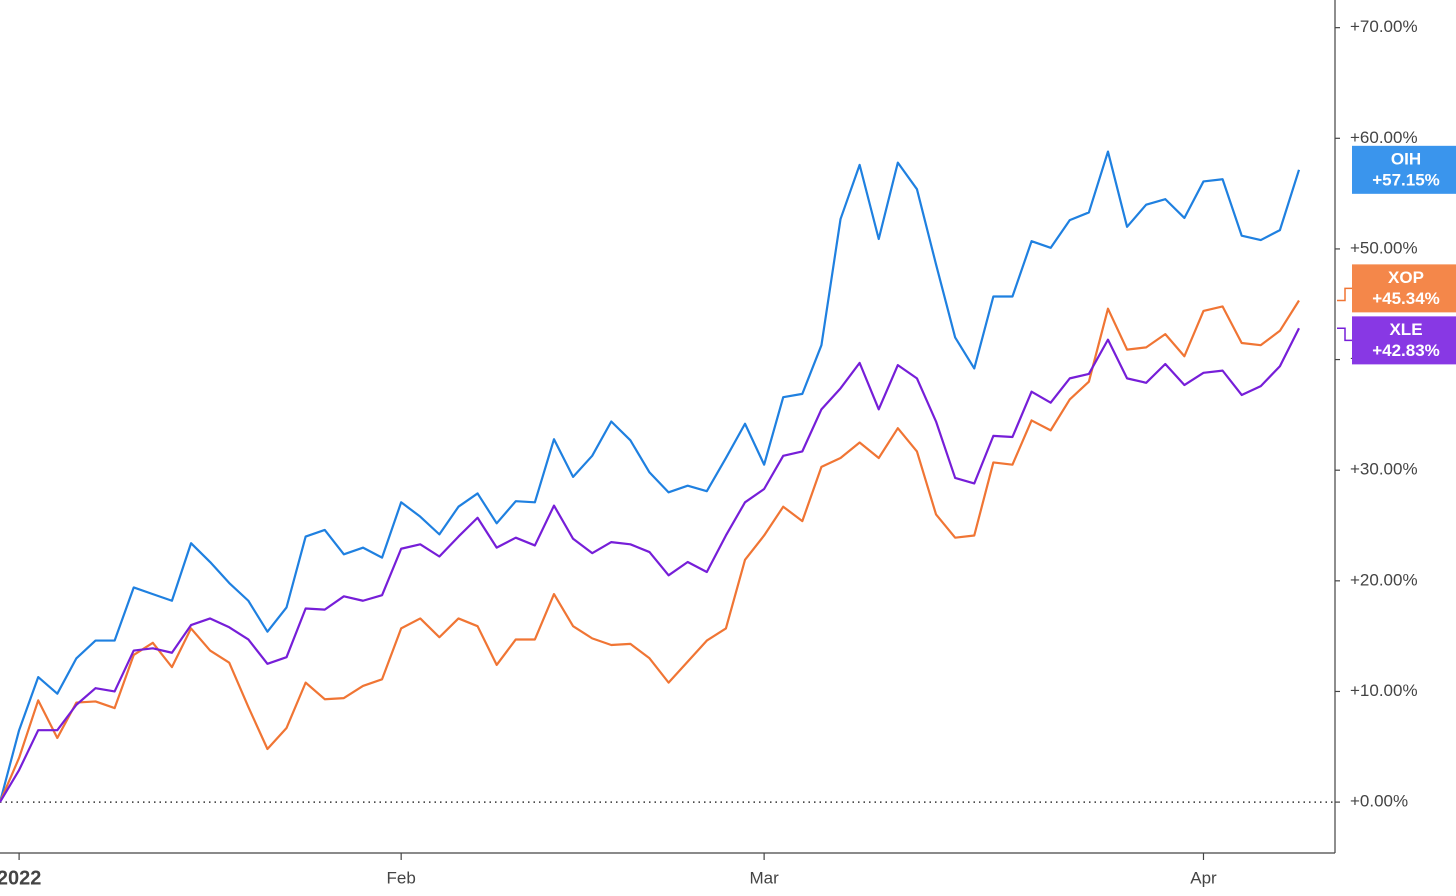 The width and height of the screenshot is (1456, 896). I want to click on legend-label: XOP, so click(1406, 277).